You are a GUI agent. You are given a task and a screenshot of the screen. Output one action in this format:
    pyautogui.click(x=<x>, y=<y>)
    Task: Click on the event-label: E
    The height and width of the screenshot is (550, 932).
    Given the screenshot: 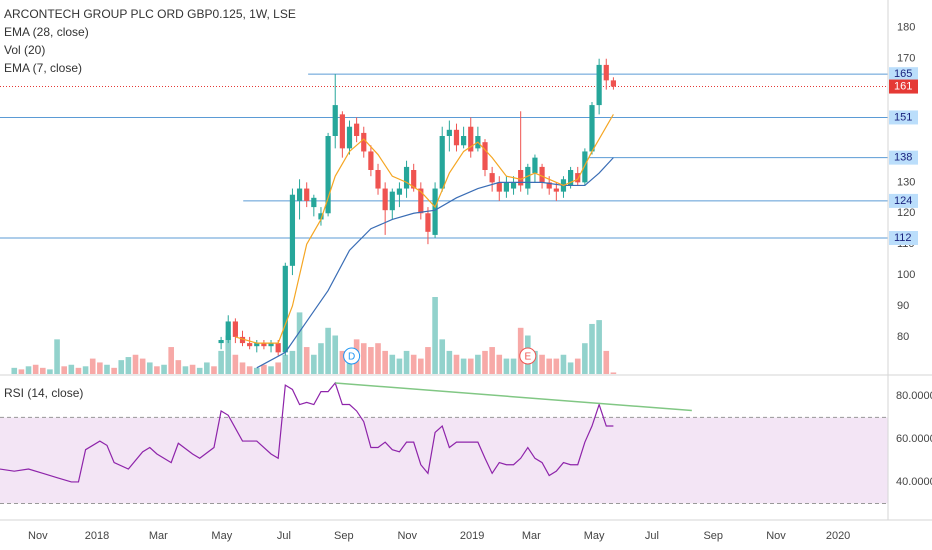 What is the action you would take?
    pyautogui.click(x=527, y=357)
    